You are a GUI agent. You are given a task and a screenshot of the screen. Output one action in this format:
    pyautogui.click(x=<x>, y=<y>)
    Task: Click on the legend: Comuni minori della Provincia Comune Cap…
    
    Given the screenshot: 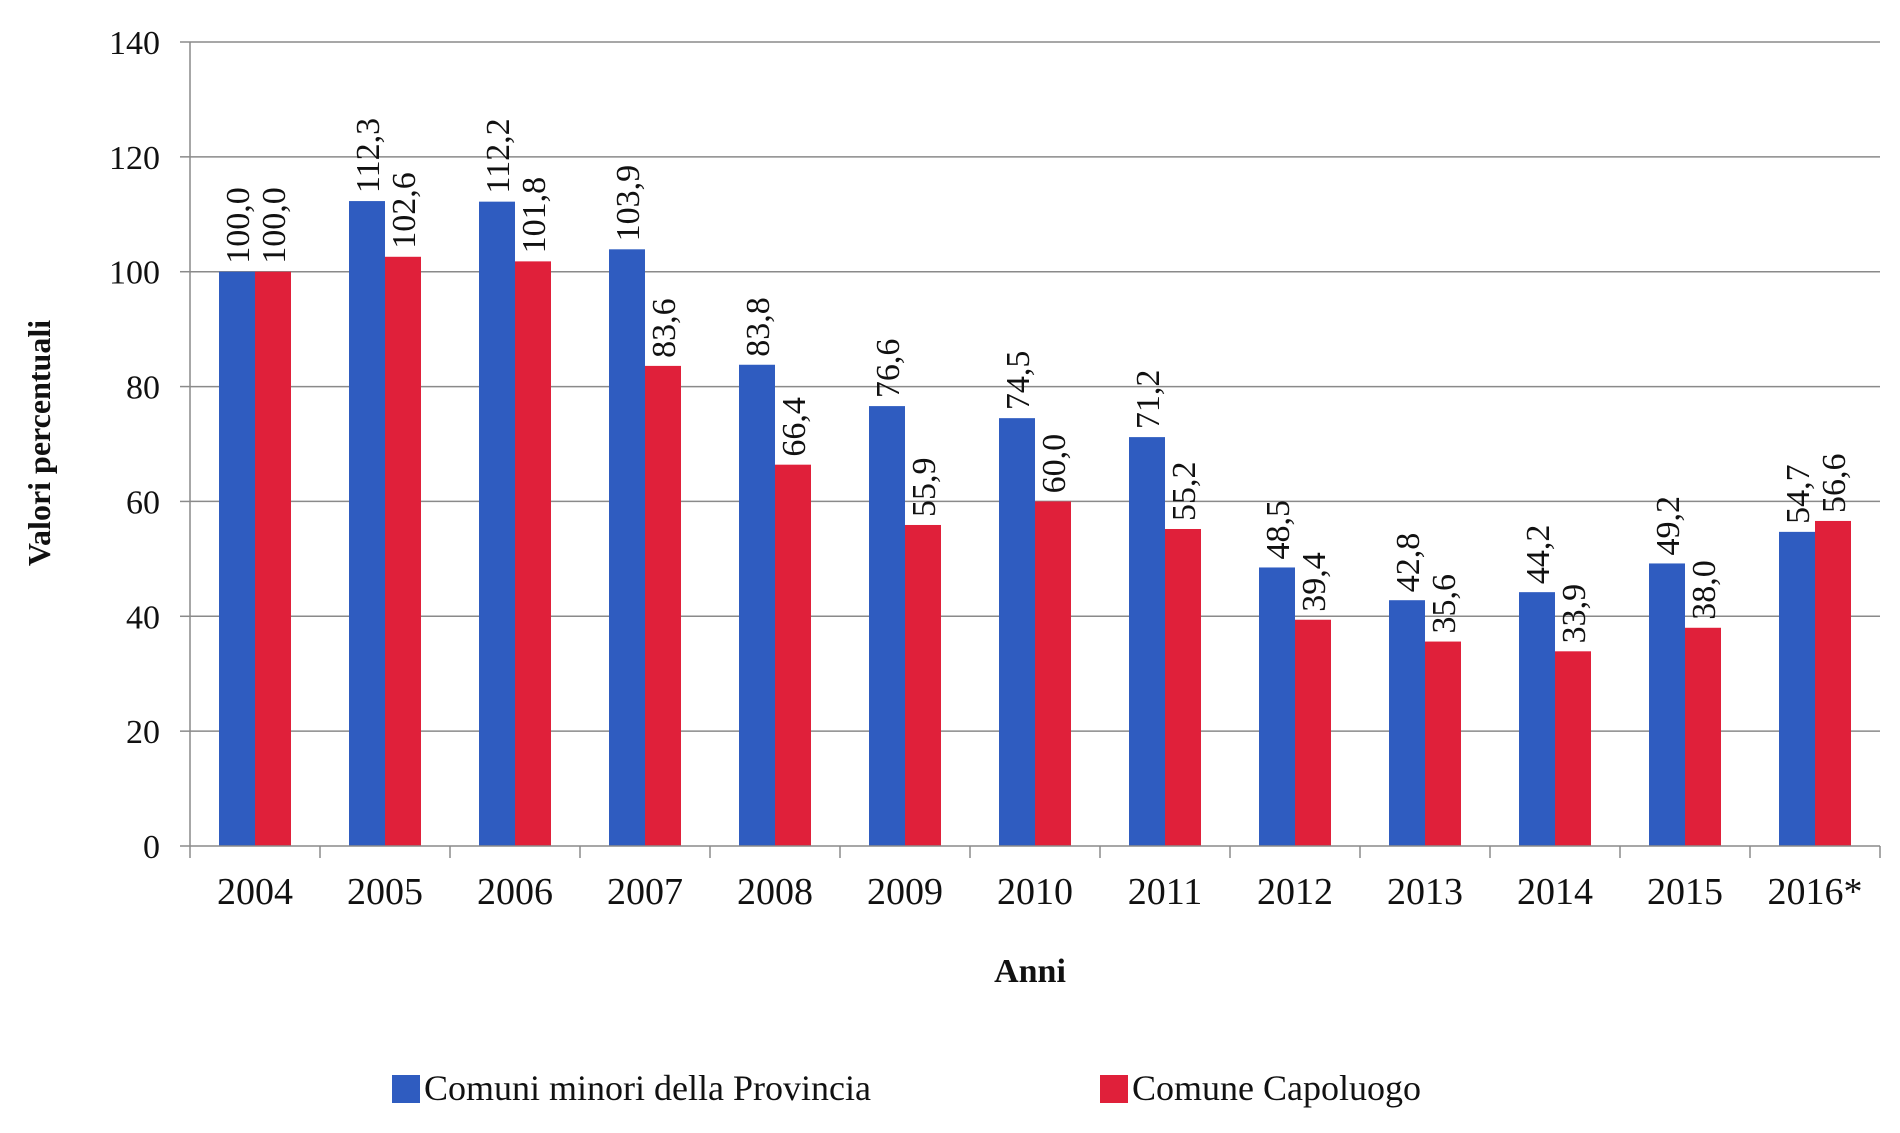 What is the action you would take?
    pyautogui.click(x=906, y=1088)
    